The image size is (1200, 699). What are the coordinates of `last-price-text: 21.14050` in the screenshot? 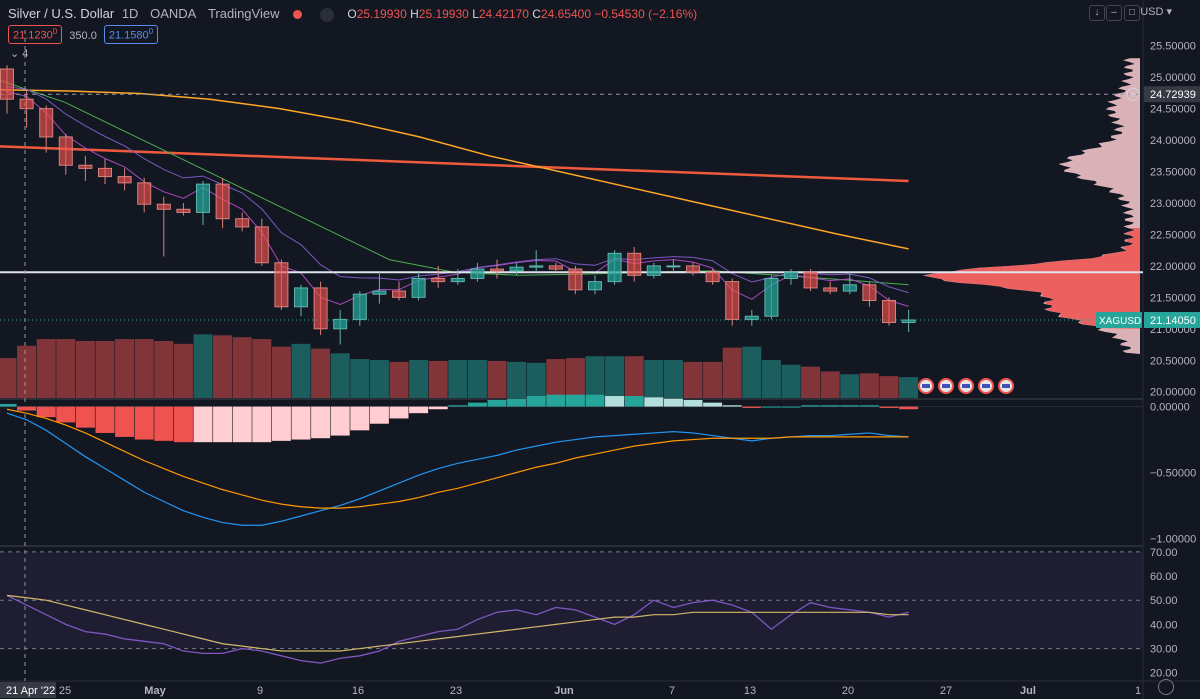 It's located at (1173, 321).